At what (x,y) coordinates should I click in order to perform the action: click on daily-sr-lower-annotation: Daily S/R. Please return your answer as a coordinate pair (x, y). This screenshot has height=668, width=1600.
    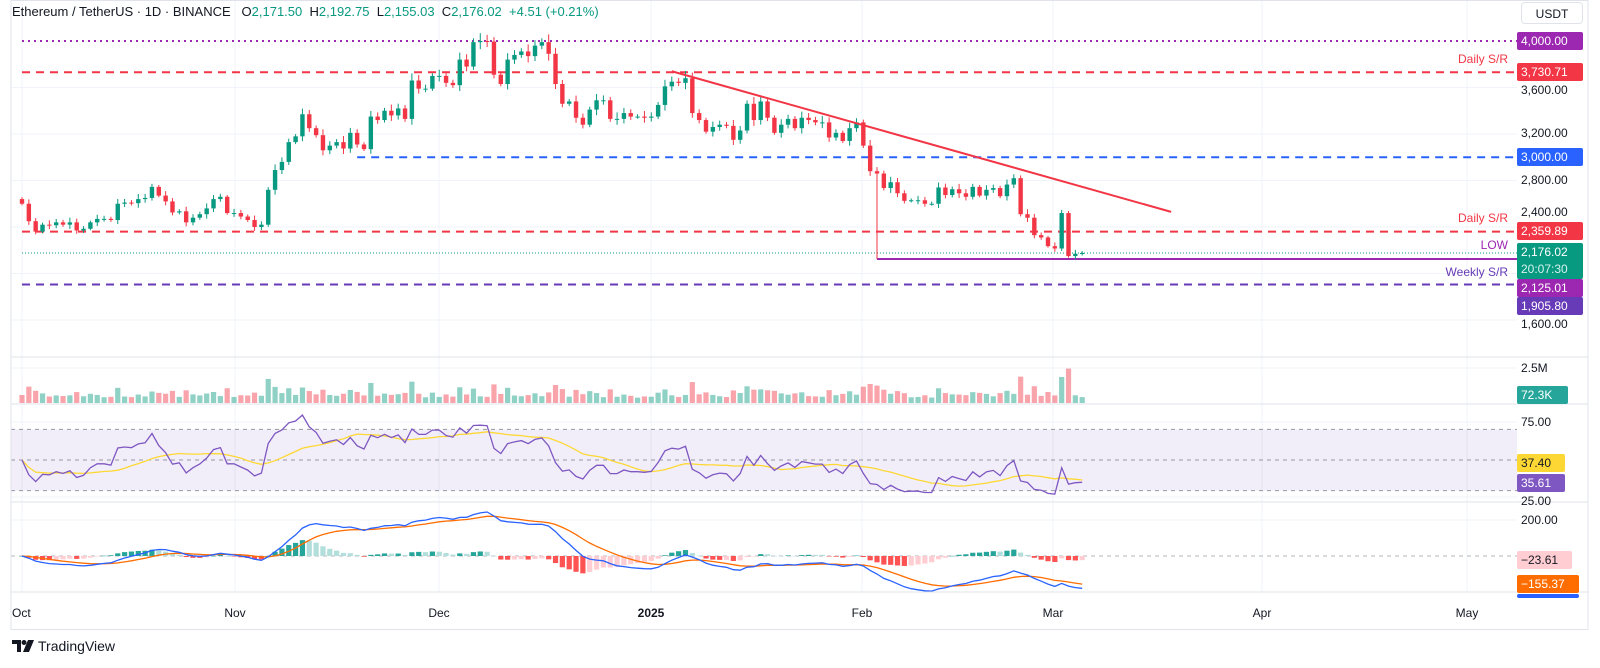
    Looking at the image, I should click on (1482, 218).